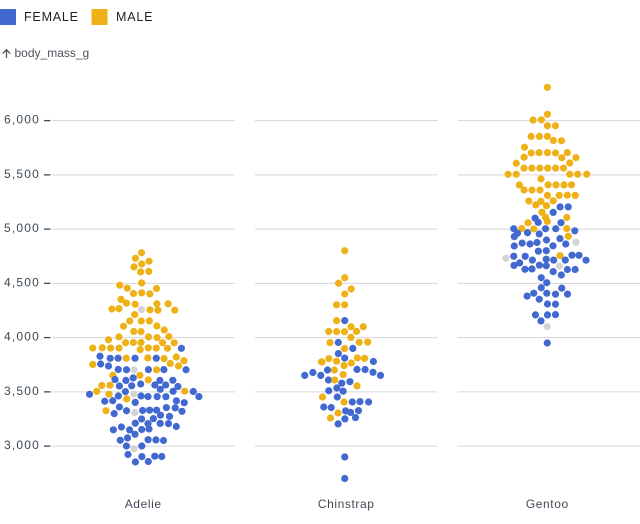 The image size is (640, 524). What do you see at coordinates (52, 53) in the screenshot?
I see `svg-text: body_mass_g` at bounding box center [52, 53].